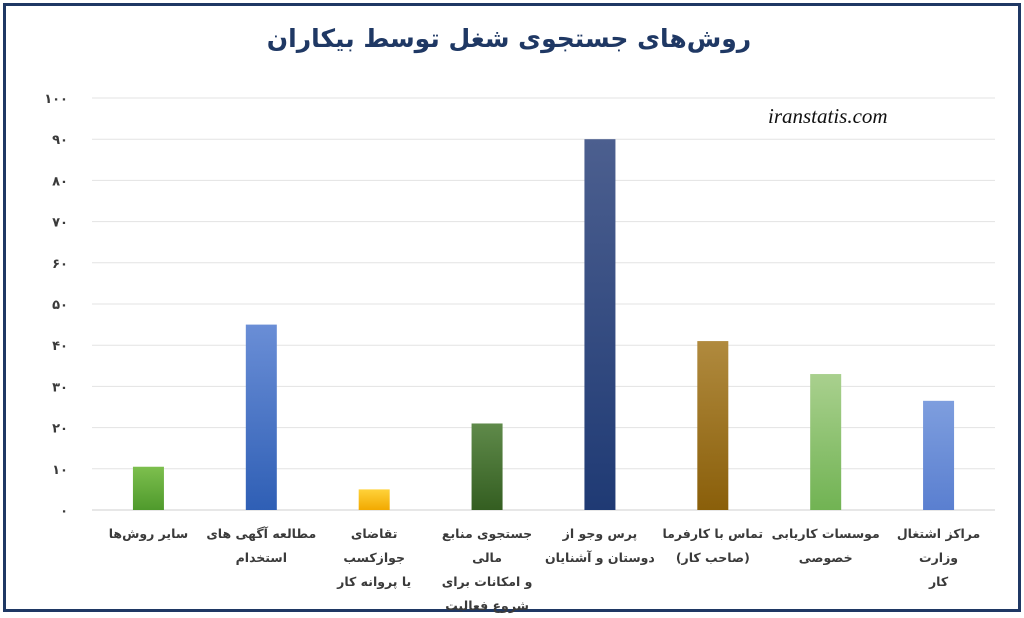 This screenshot has width=1024, height=618. What do you see at coordinates (60, 140) in the screenshot?
I see `y-tick-label: ٩٠` at bounding box center [60, 140].